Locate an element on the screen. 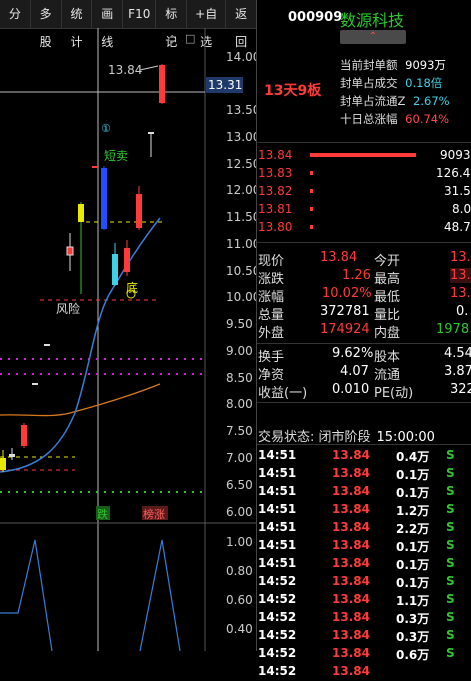  circle-marker: ① is located at coordinates (106, 128).